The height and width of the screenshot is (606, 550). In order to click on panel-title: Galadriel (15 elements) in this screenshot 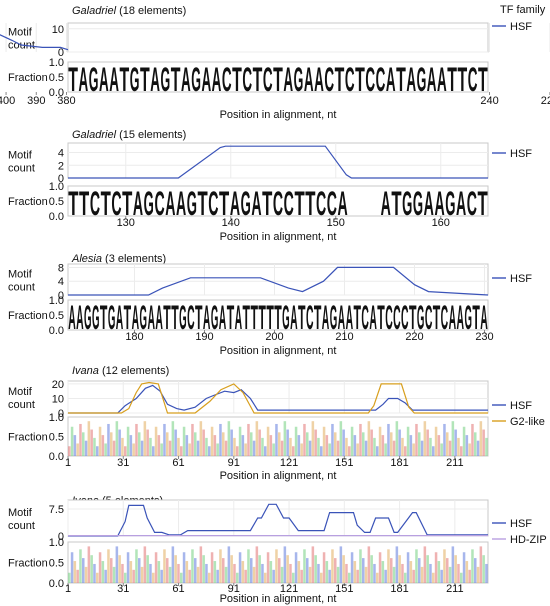, I will do `click(129, 135)`.